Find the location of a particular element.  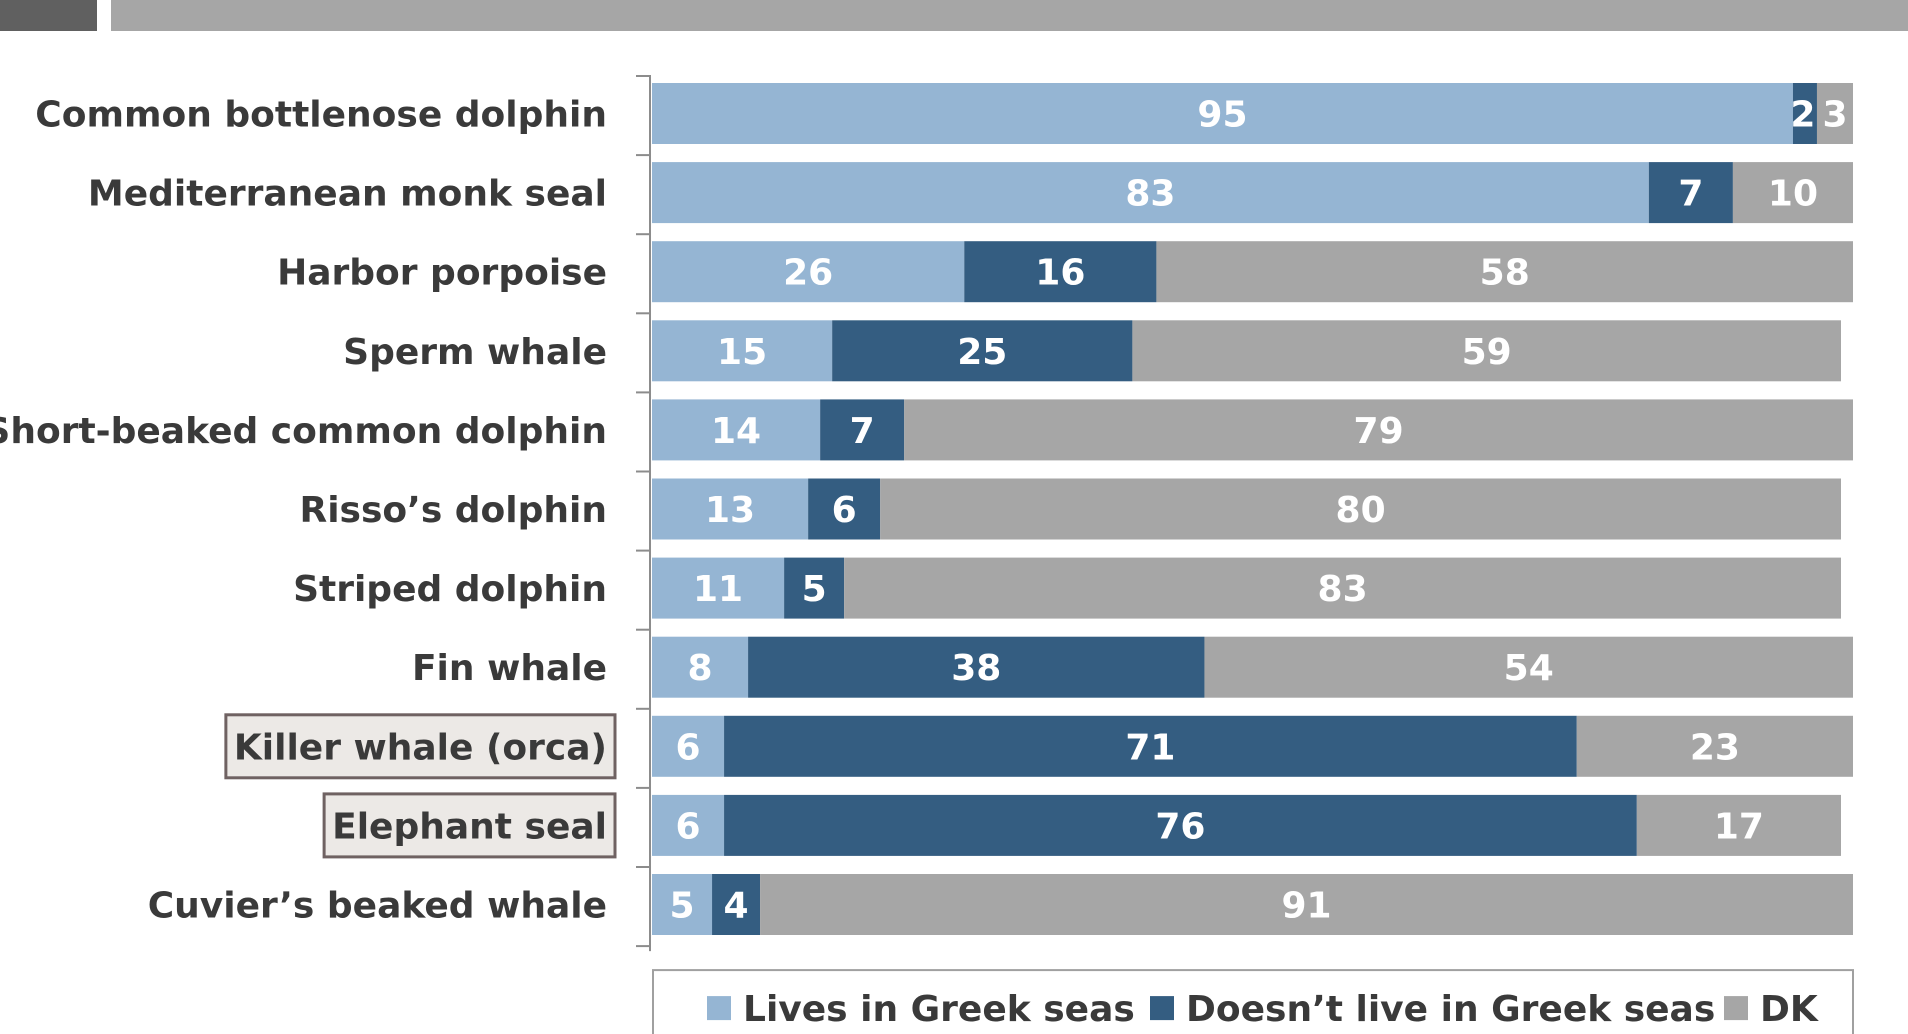

bar-segment-lives-in-greek-seas-common-bottlenose-dolphin is located at coordinates (1222, 113).